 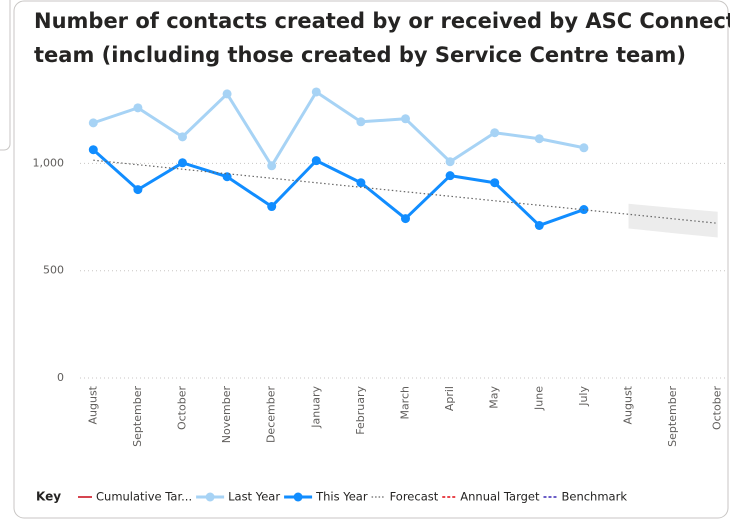 I want to click on x-tick-label: January, so click(x=315, y=407).